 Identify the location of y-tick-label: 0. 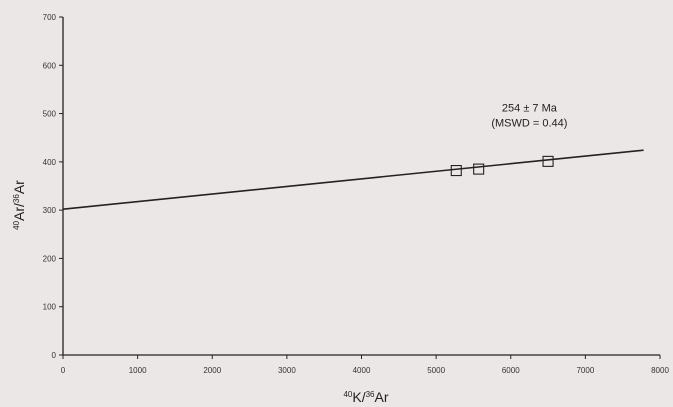
(54, 355).